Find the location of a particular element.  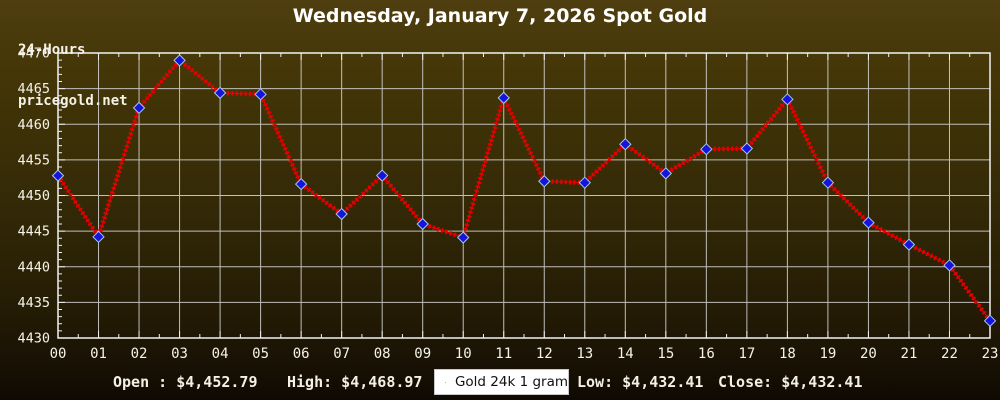

svg-text: 4455 is located at coordinates (33, 160).